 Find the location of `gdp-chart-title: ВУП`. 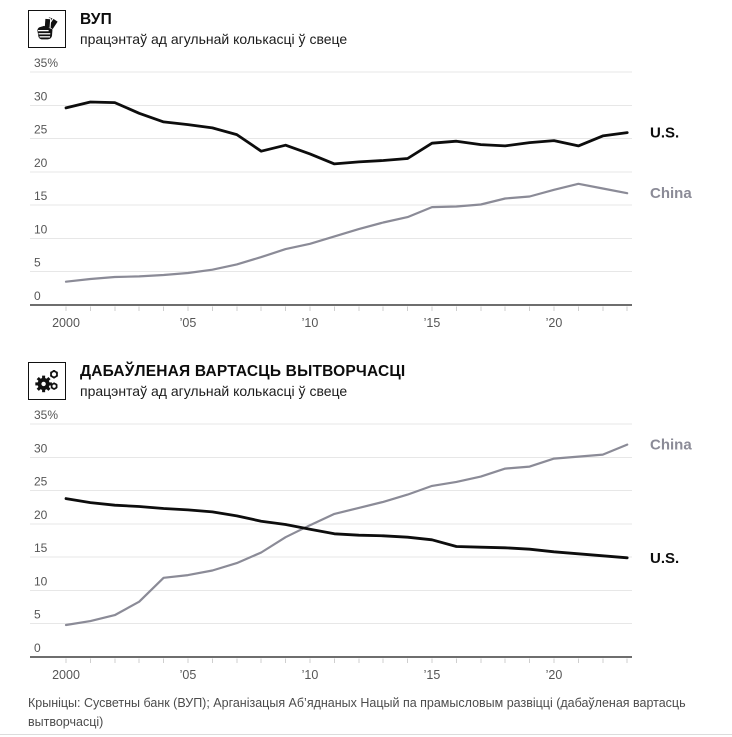

gdp-chart-title: ВУП is located at coordinates (96, 19).